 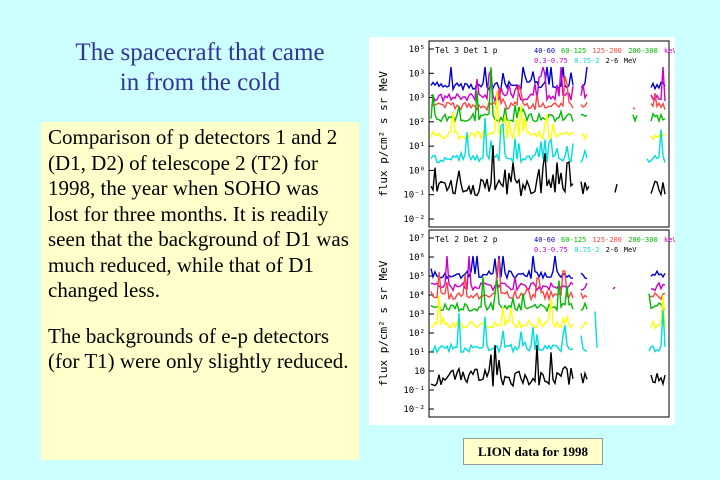 I want to click on panel-1-y-axis-label: flux p/cm² s sr MeV, so click(x=383, y=134).